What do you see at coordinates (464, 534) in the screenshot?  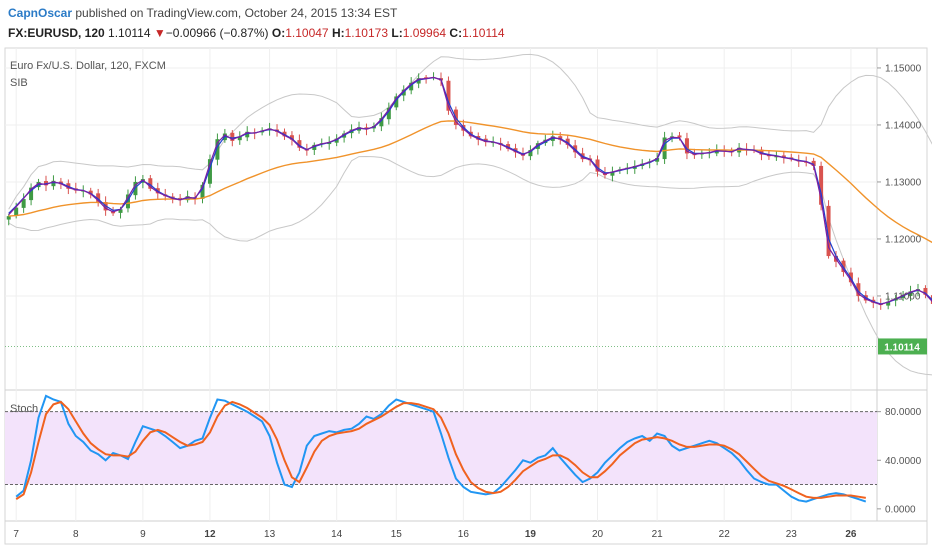 I see `x-tick-label: 16` at bounding box center [464, 534].